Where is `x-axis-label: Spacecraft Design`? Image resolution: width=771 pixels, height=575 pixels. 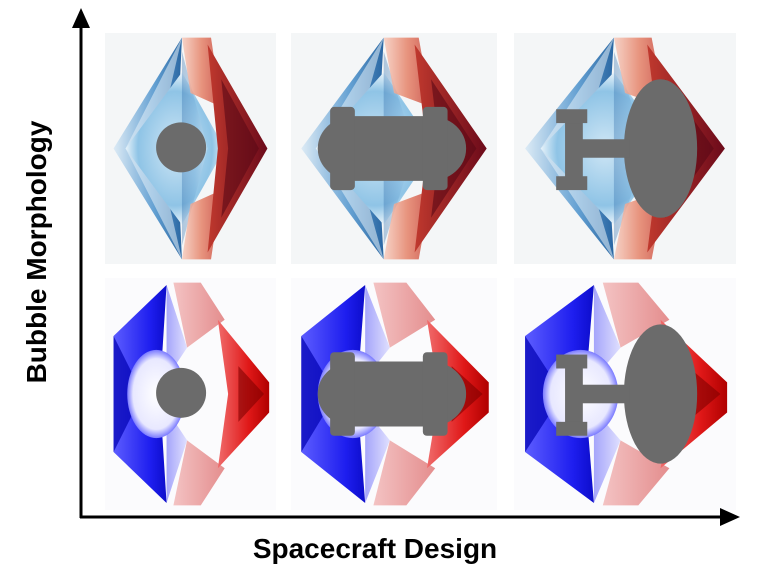
x-axis-label: Spacecraft Design is located at coordinates (375, 548).